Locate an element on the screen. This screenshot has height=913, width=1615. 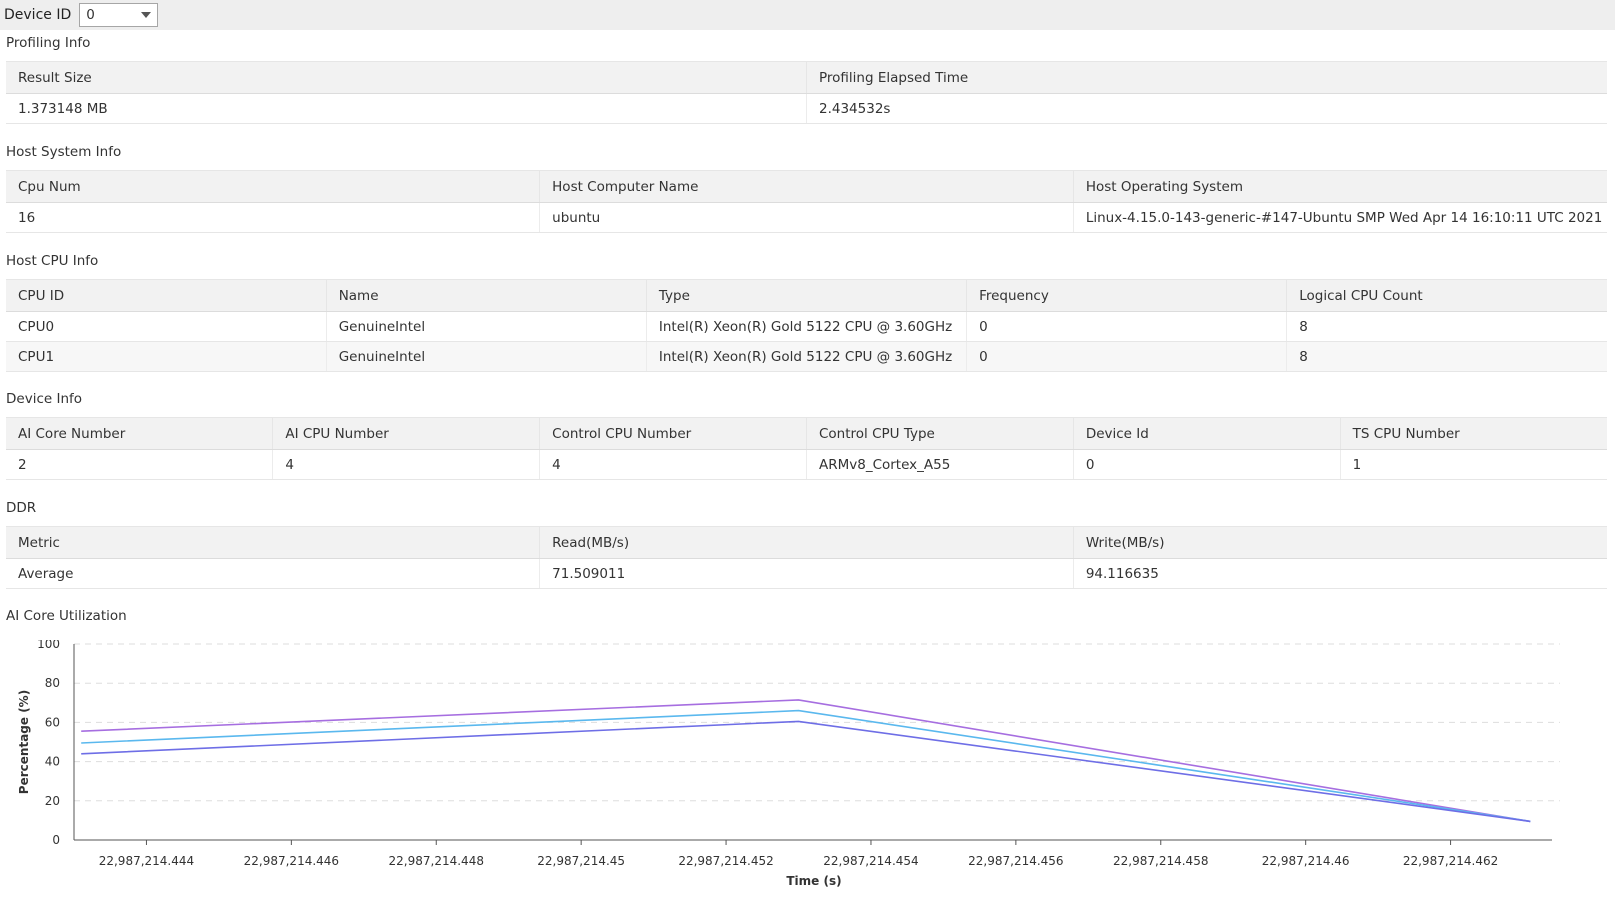
x-tick-label: 22,987,214.458 is located at coordinates (1160, 861).